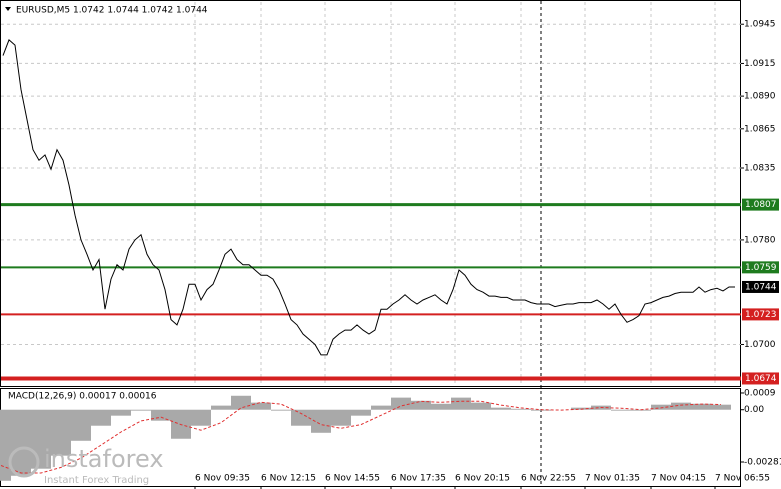 The width and height of the screenshot is (781, 489). What do you see at coordinates (482, 479) in the screenshot?
I see `x-tick-label: 6 Nov 20:15` at bounding box center [482, 479].